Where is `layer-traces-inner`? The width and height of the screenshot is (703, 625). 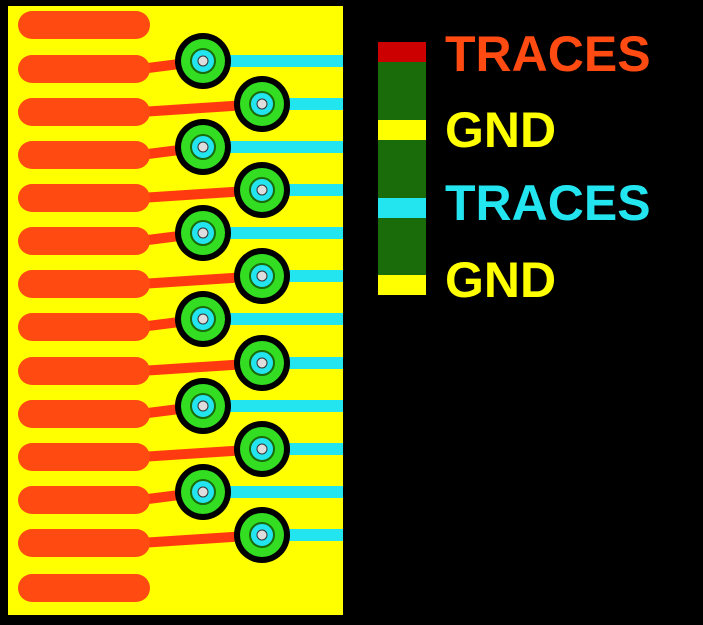 layer-traces-inner is located at coordinates (402, 208).